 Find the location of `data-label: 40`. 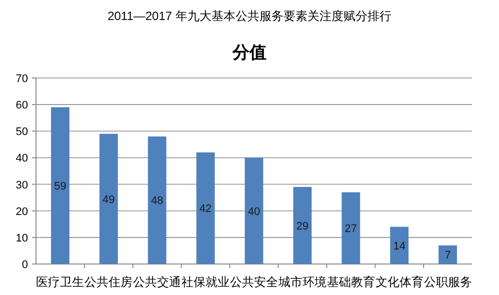

data-label: 40 is located at coordinates (254, 212).